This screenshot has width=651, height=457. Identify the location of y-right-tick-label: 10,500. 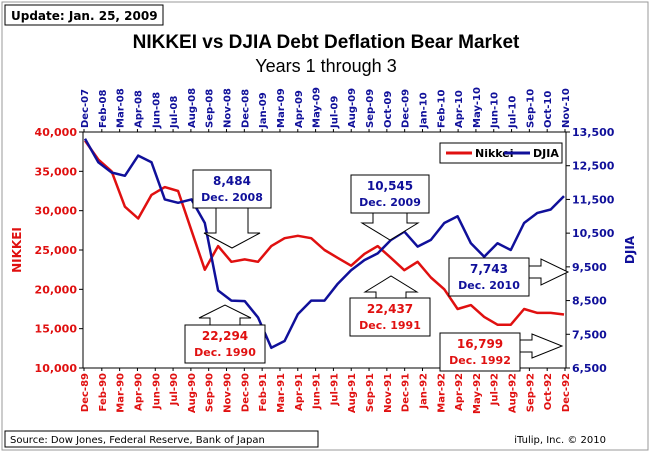
(593, 233).